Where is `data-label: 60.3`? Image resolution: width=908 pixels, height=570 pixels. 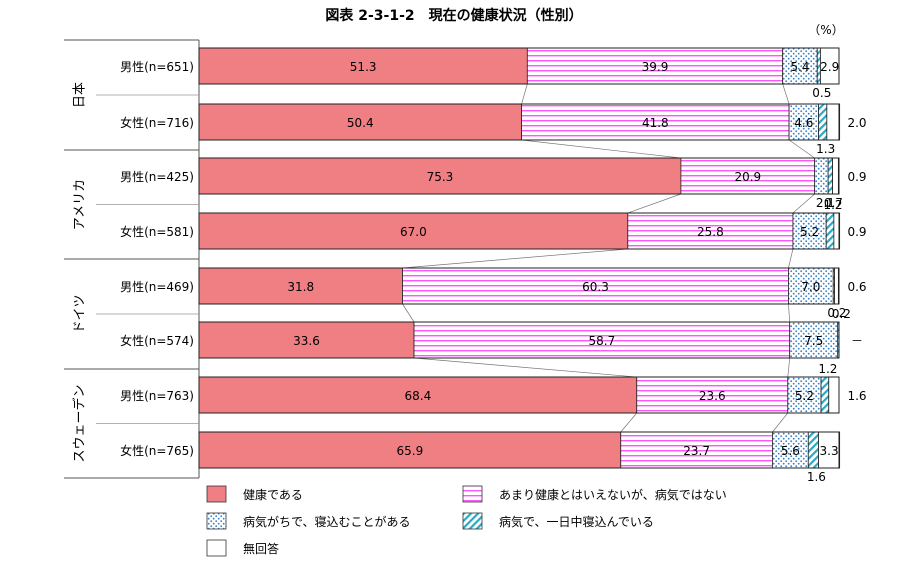
data-label: 60.3 is located at coordinates (595, 287).